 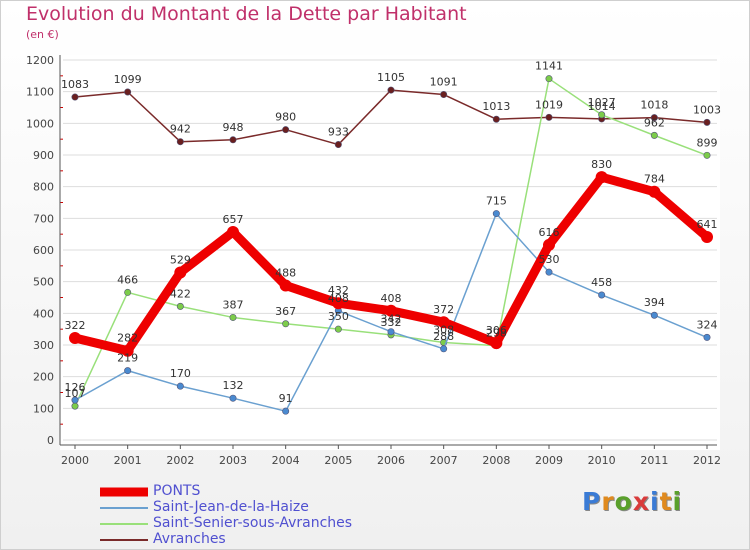 I want to click on data-label: 432, so click(x=338, y=290).